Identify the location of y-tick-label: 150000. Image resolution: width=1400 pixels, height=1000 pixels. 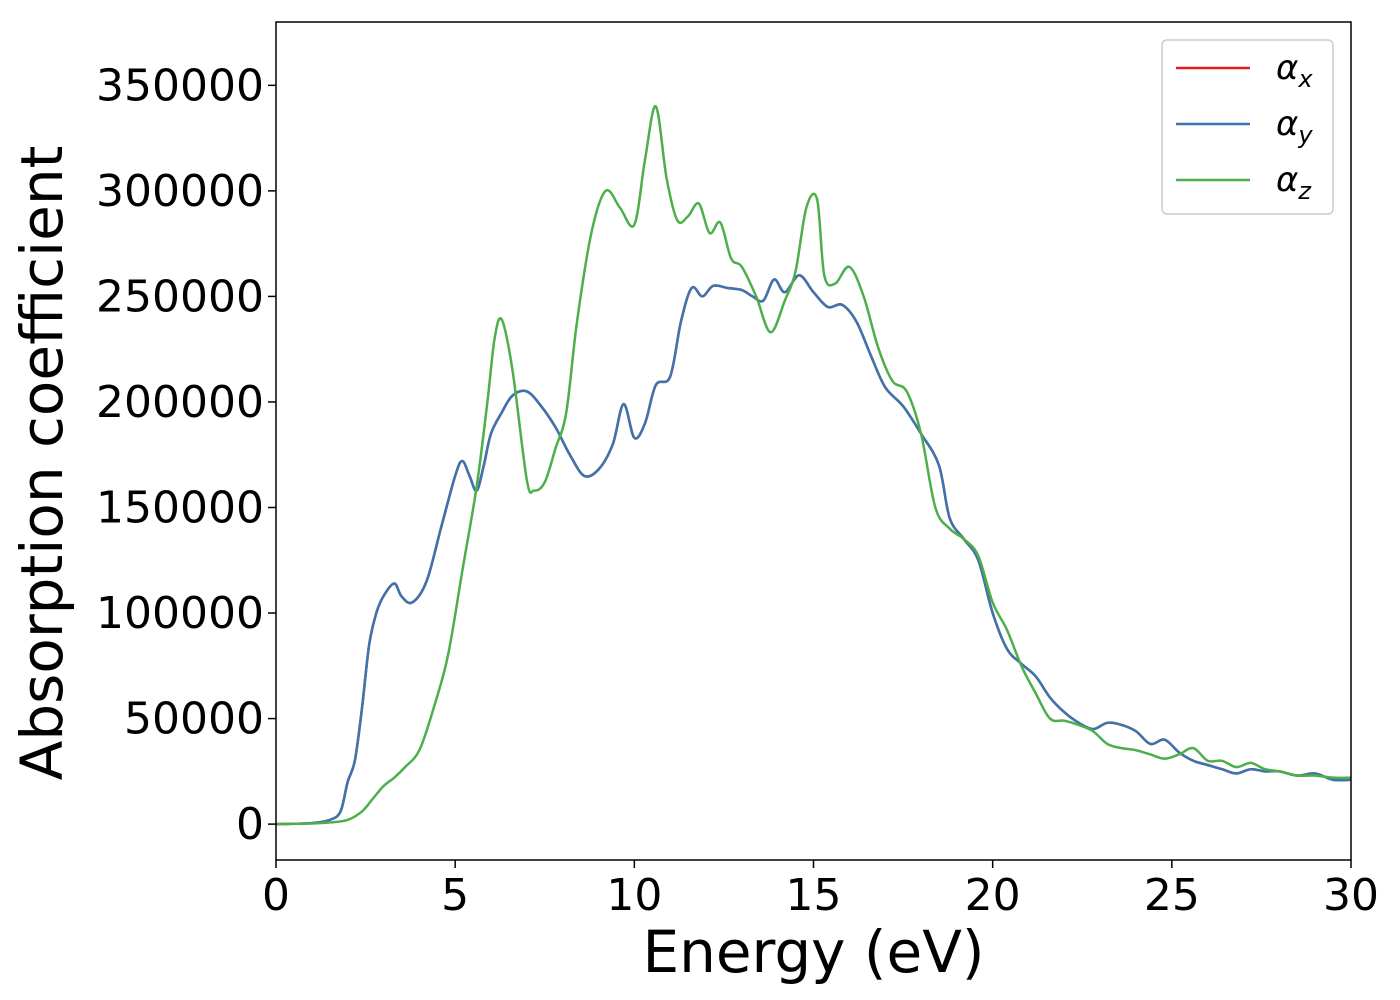
(180, 507).